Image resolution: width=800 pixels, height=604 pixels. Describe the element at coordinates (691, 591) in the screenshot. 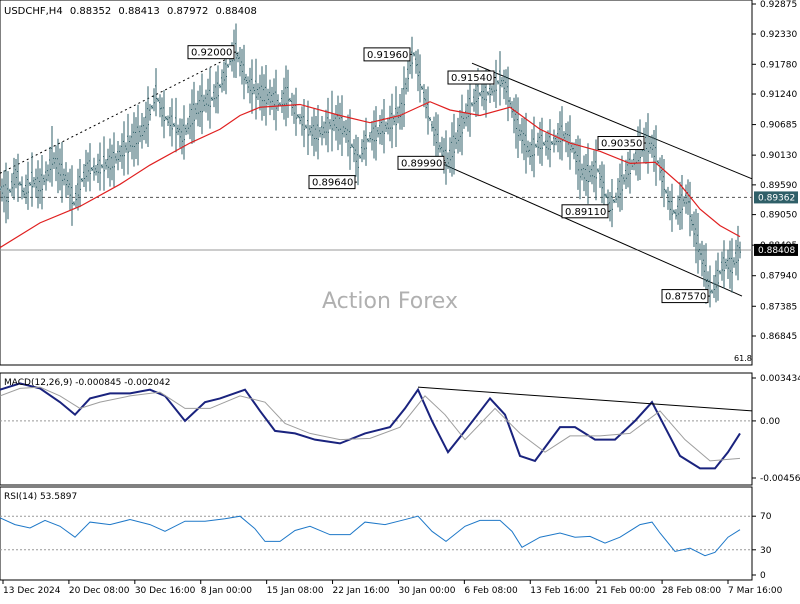

I see `x-tick: 28 Feb 08:00` at that location.